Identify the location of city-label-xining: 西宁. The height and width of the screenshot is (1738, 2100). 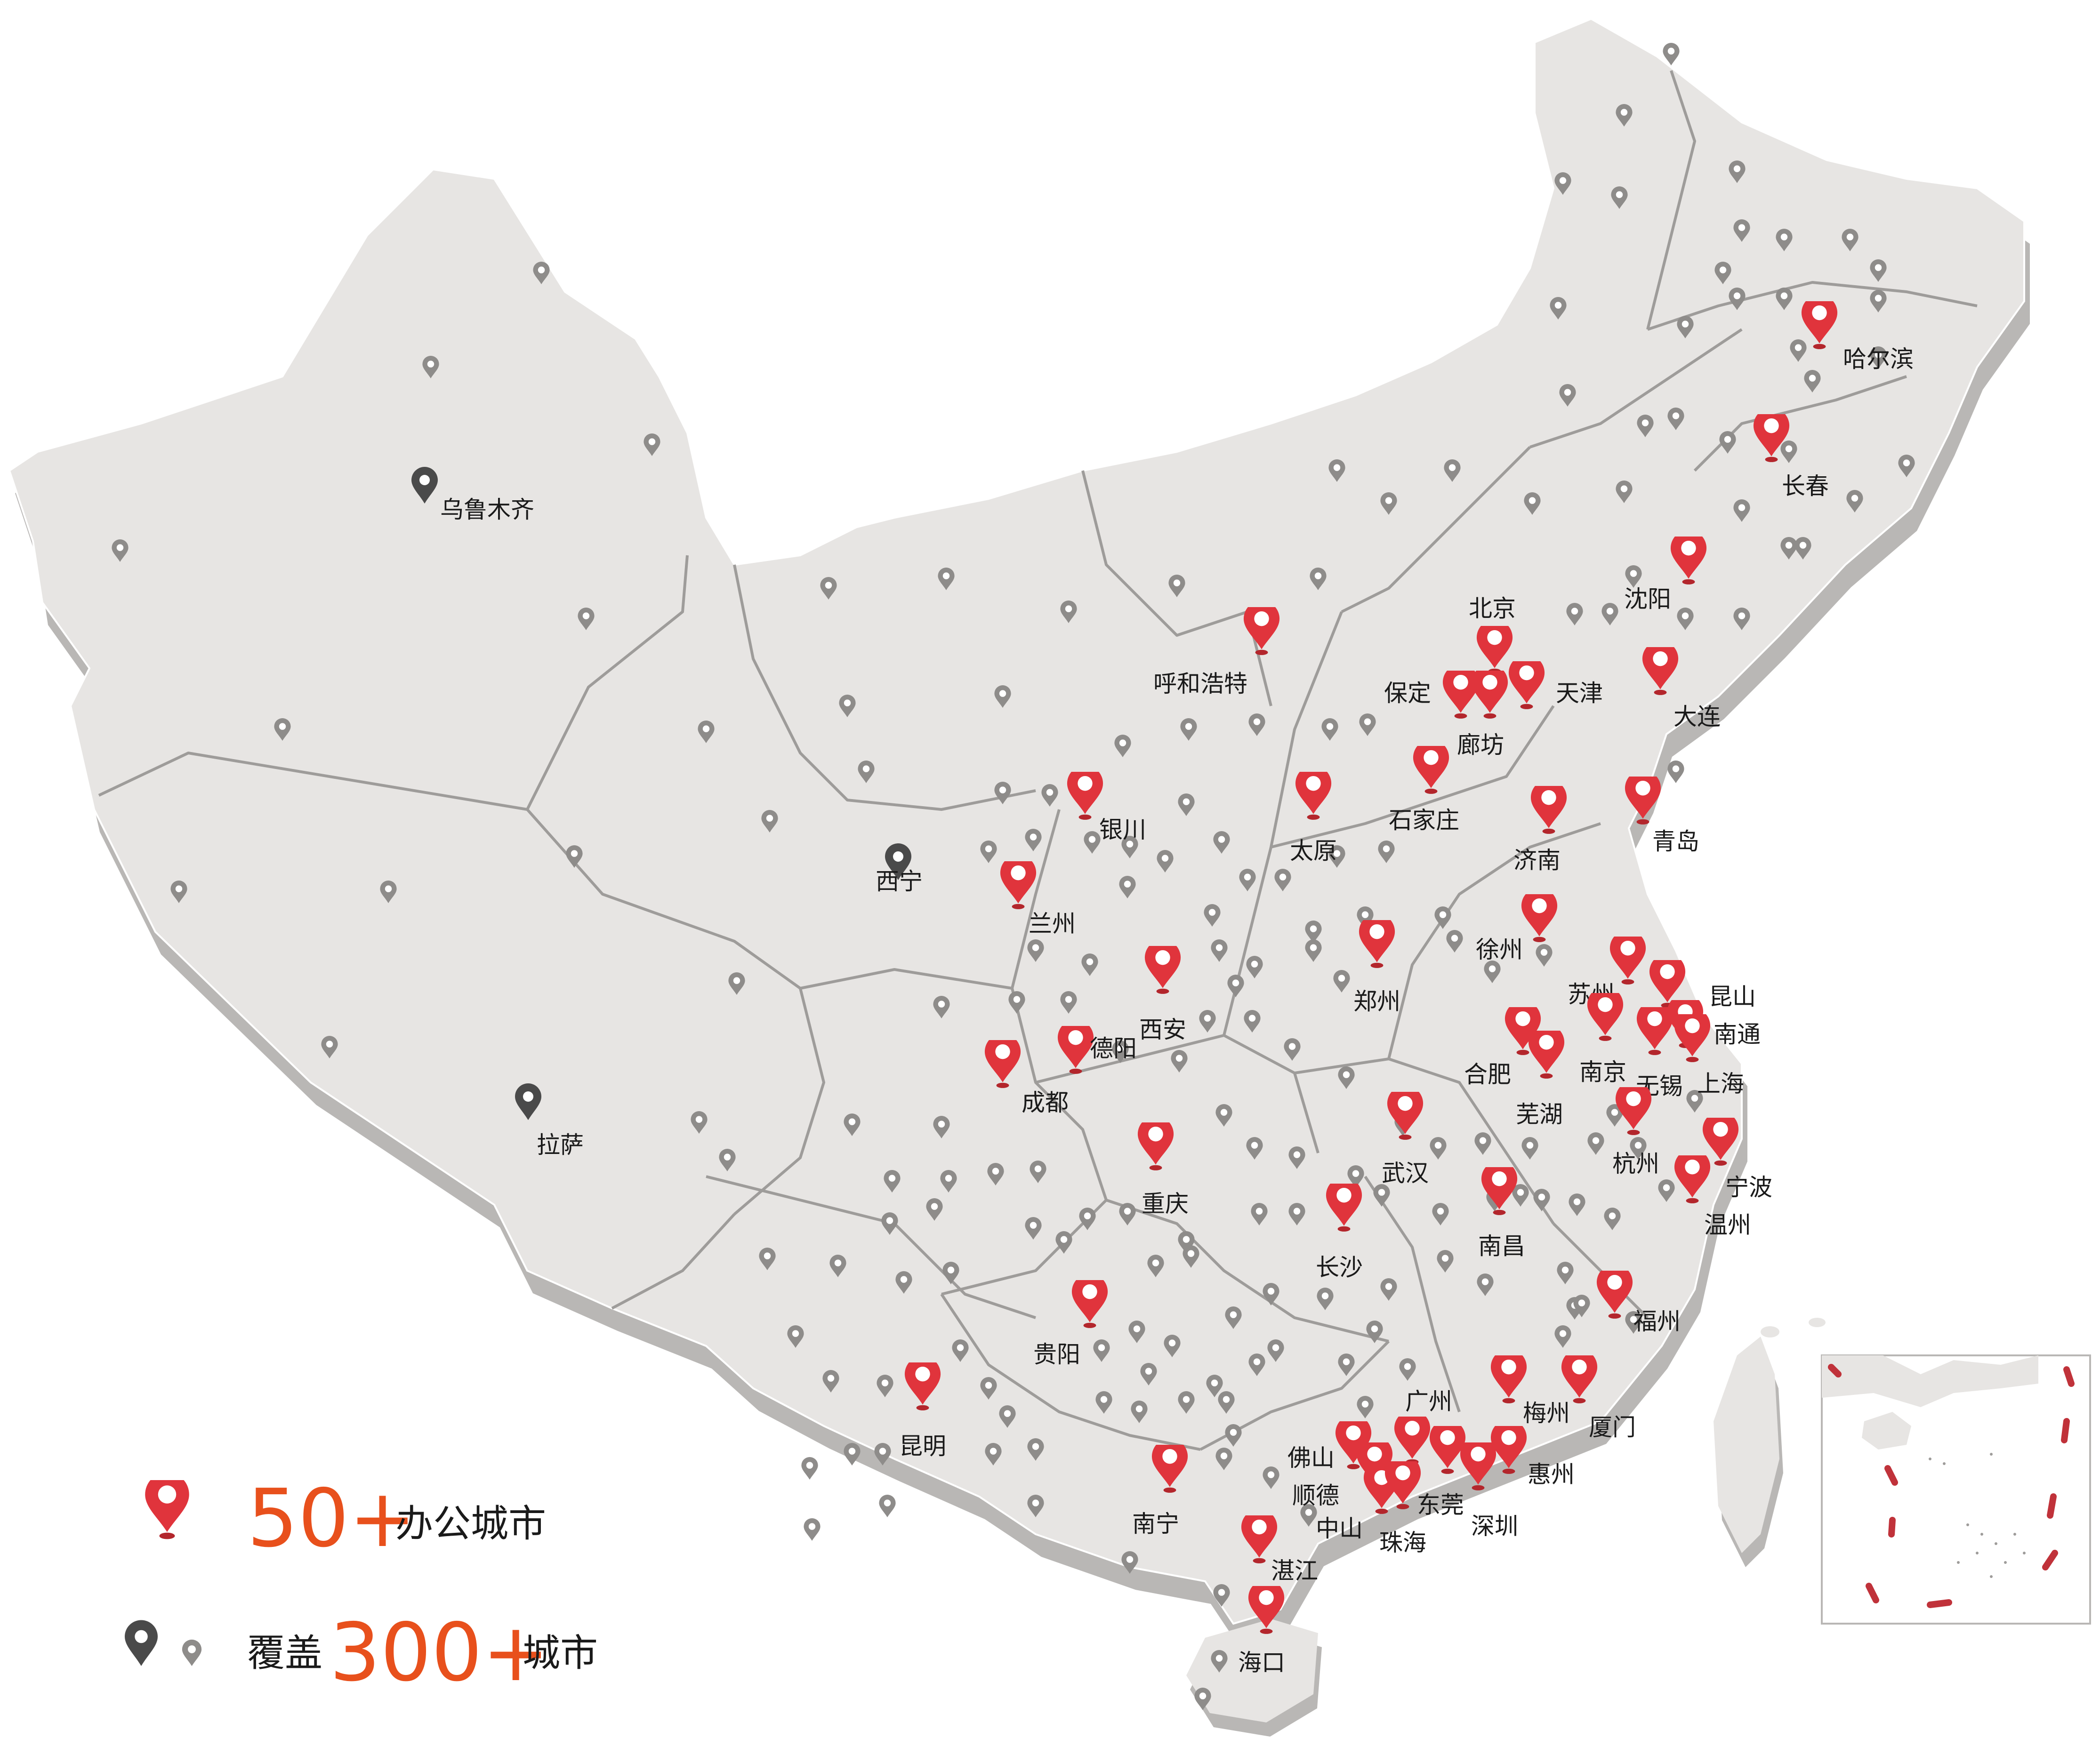
(899, 881).